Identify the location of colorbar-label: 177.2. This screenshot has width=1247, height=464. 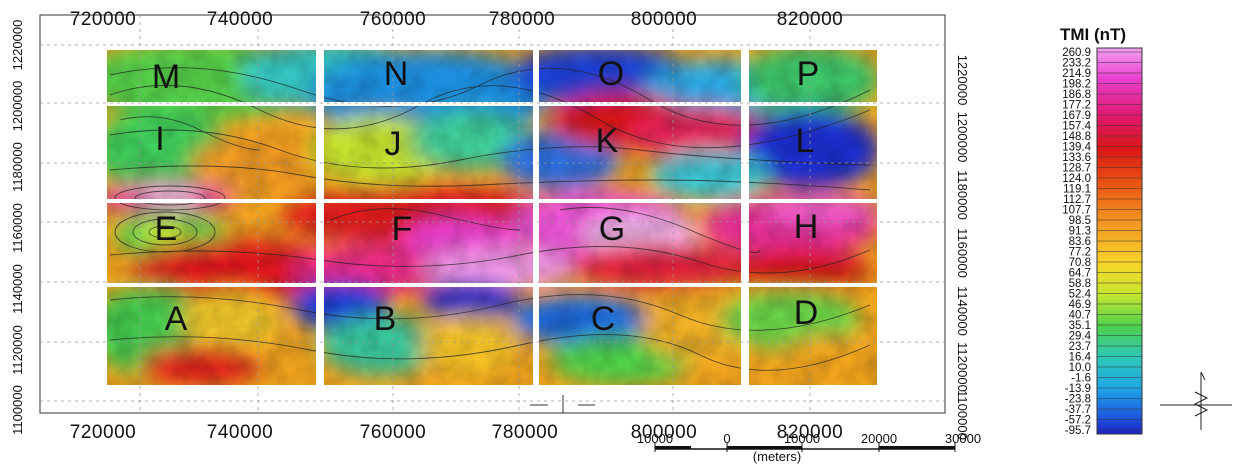
(1076, 106).